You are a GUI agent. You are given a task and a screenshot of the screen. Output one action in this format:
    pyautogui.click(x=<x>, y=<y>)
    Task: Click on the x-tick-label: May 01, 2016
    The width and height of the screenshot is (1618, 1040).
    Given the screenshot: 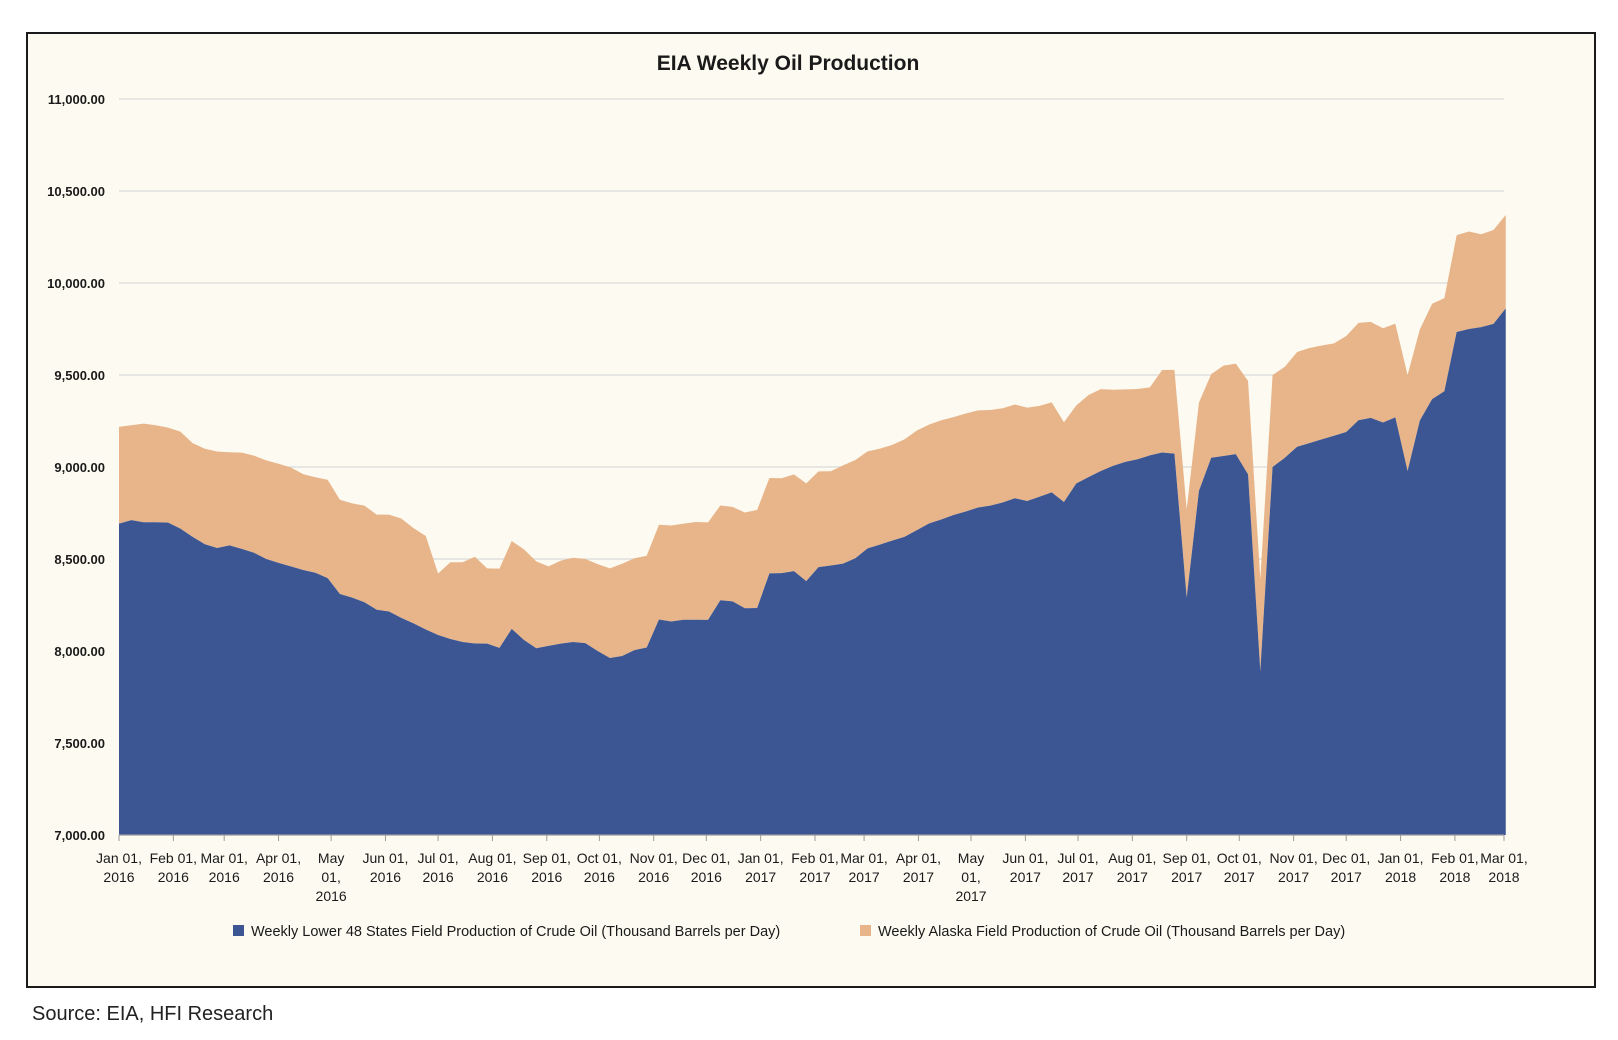 What is the action you would take?
    pyautogui.click(x=331, y=877)
    